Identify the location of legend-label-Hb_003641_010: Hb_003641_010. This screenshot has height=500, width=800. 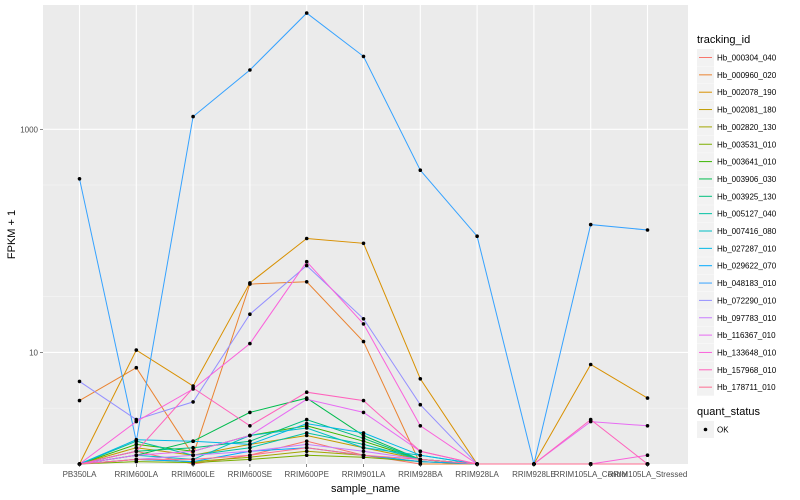
(747, 162).